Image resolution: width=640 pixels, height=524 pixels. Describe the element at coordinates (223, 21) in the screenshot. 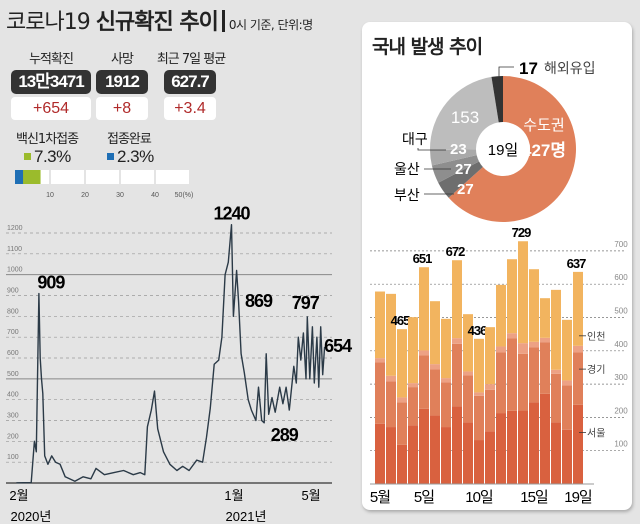

I see `title-separator` at that location.